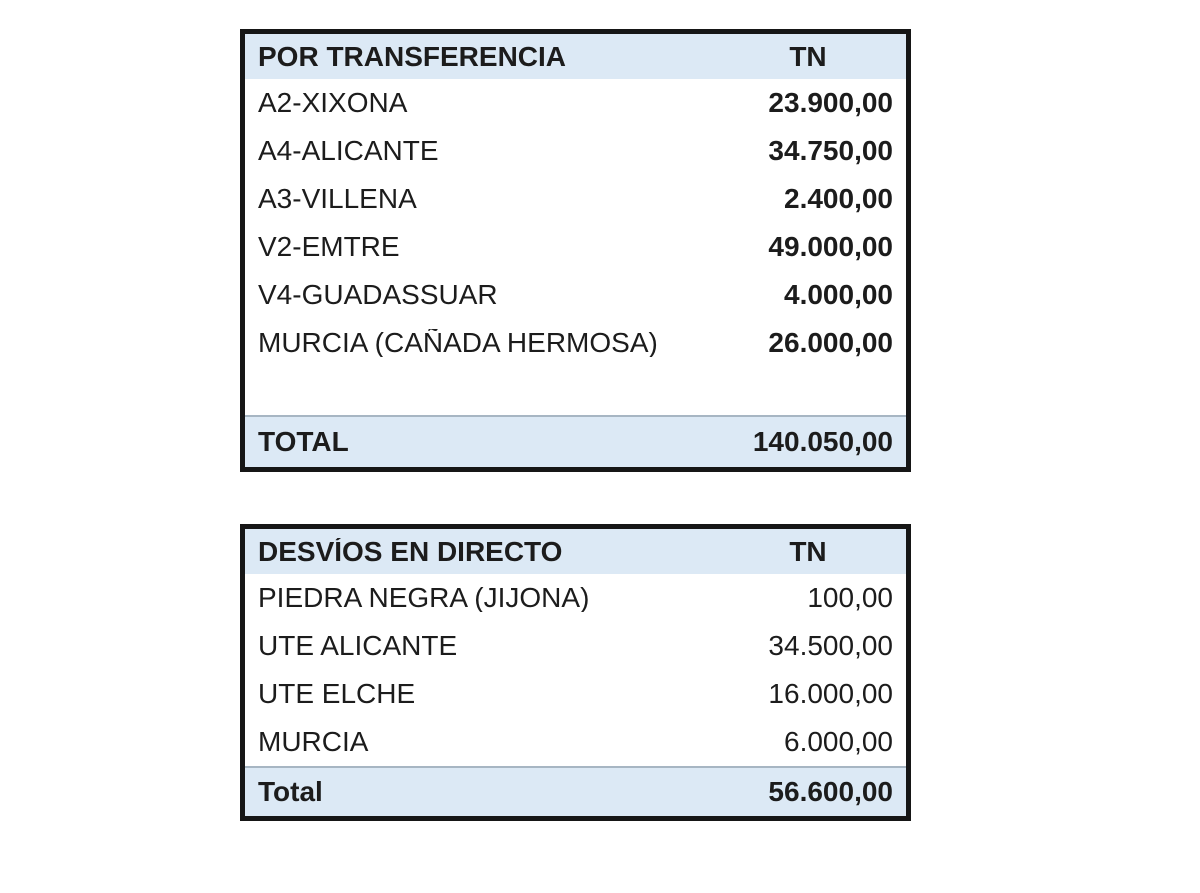 Image resolution: width=1200 pixels, height=893 pixels. Describe the element at coordinates (575, 551) in the screenshot. I see `direct-table-header-row: DESVÍOS EN DIRECTO TN` at that location.